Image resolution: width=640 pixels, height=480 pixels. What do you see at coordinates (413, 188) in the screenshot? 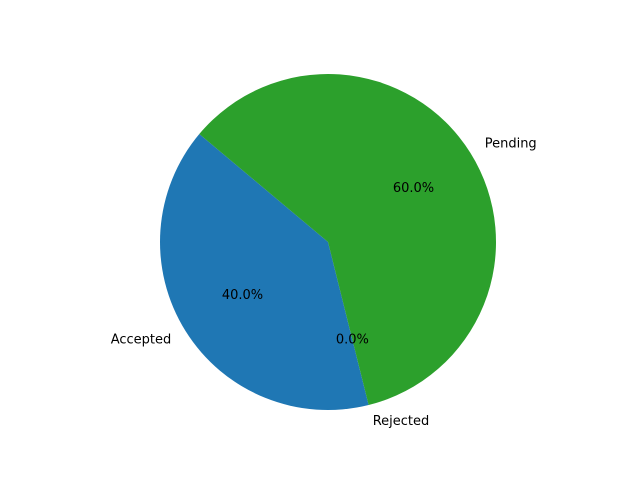
I see `pct-pending: 60.0%` at bounding box center [413, 188].